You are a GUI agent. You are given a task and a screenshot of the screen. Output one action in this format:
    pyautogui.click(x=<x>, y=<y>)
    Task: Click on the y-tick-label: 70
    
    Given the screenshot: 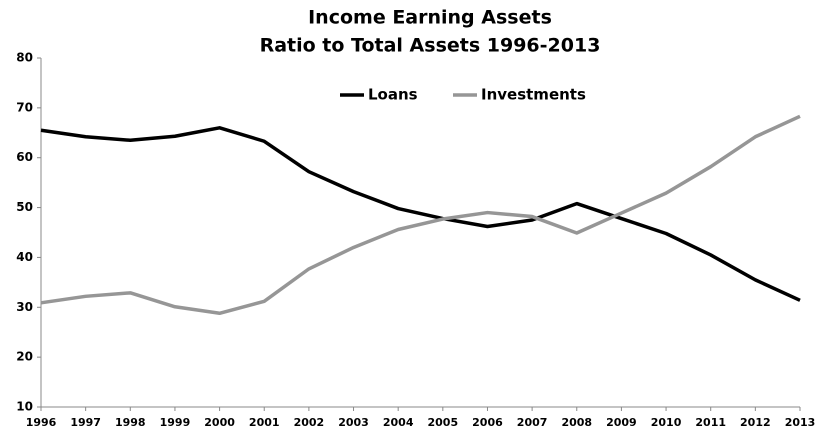 What is the action you would take?
    pyautogui.click(x=24, y=107)
    